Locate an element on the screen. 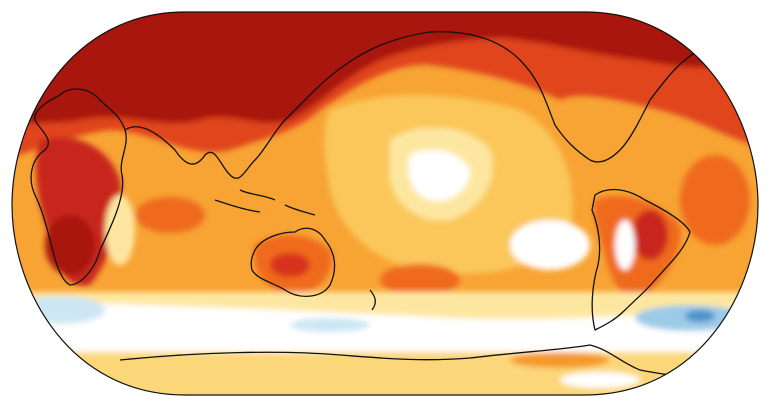  coastline-europe-africa is located at coordinates (78, 187).